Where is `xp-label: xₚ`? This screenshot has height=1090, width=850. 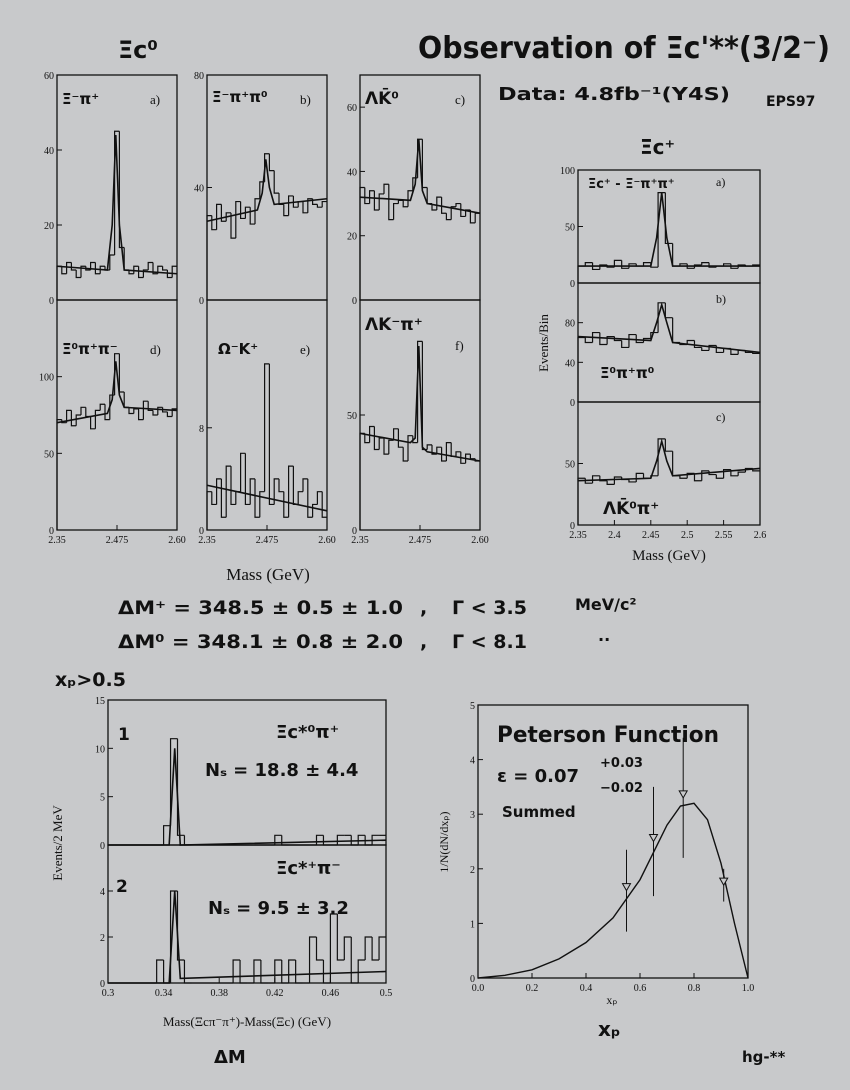
xp-label: xₚ is located at coordinates (609, 1029).